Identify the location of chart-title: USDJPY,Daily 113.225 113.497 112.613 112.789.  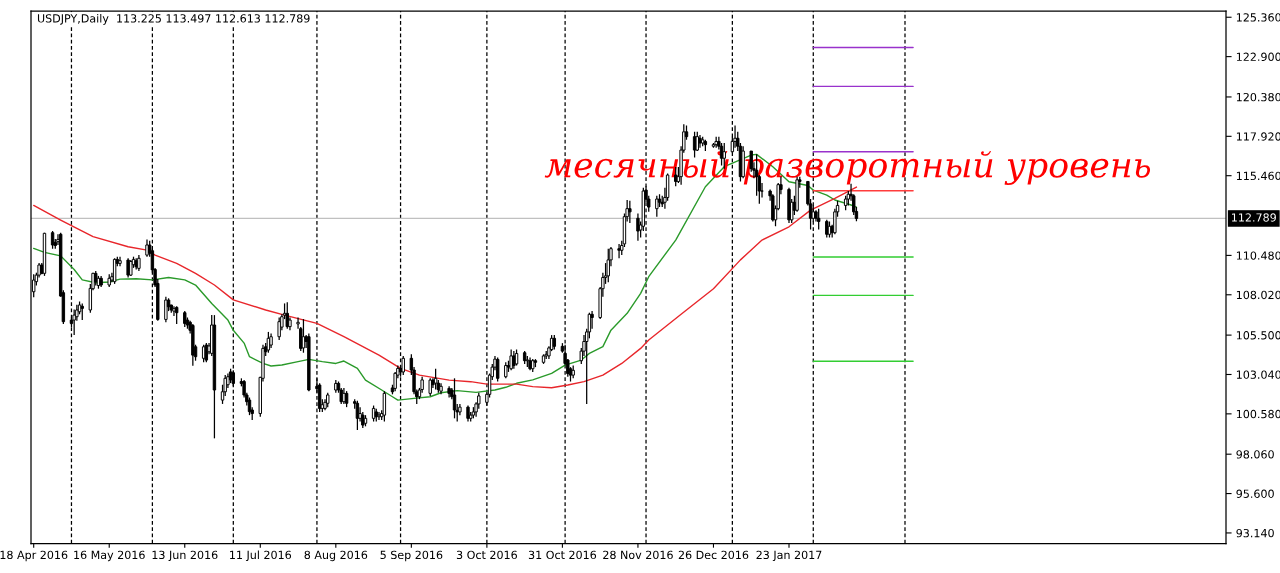
(173, 19).